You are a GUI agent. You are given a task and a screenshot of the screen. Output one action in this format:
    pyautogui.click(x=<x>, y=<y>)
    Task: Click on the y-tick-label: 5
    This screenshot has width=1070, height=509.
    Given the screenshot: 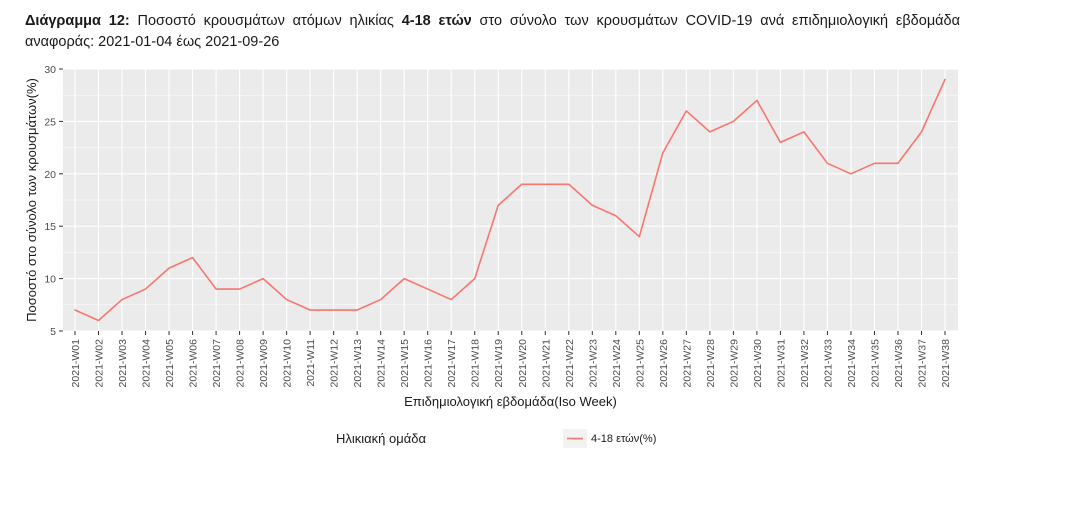 What is the action you would take?
    pyautogui.click(x=53, y=332)
    